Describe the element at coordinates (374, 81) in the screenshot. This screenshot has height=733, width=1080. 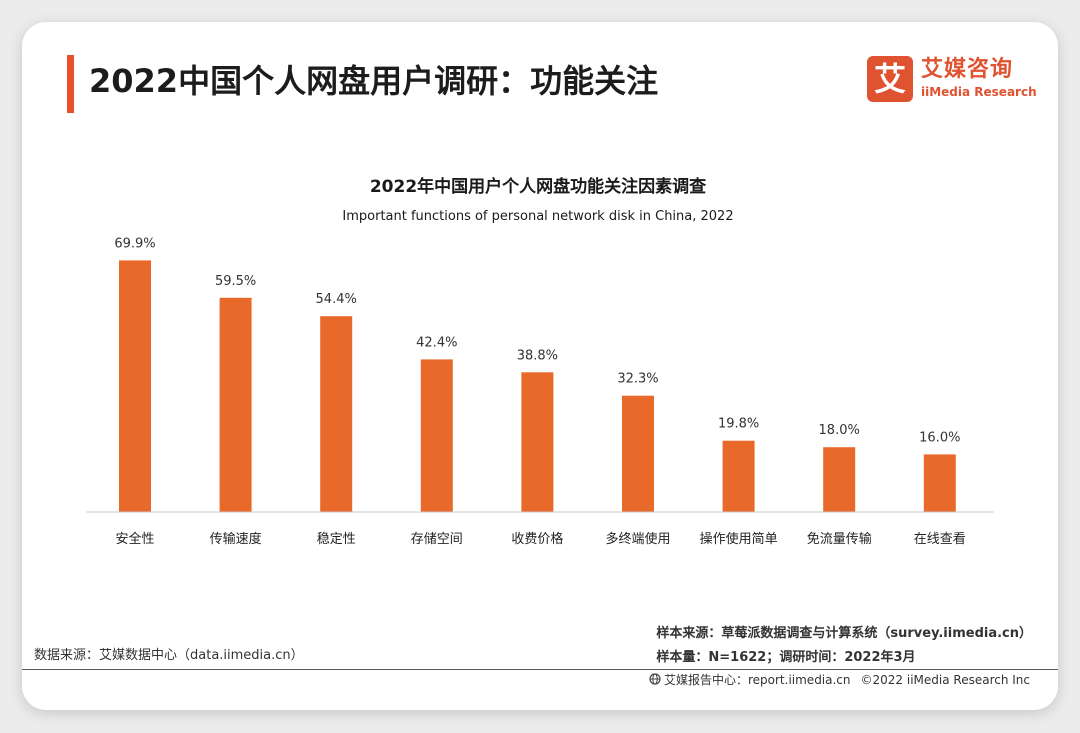
I see `page-title: 2022中国个人网盘用户调研：功能关注` at that location.